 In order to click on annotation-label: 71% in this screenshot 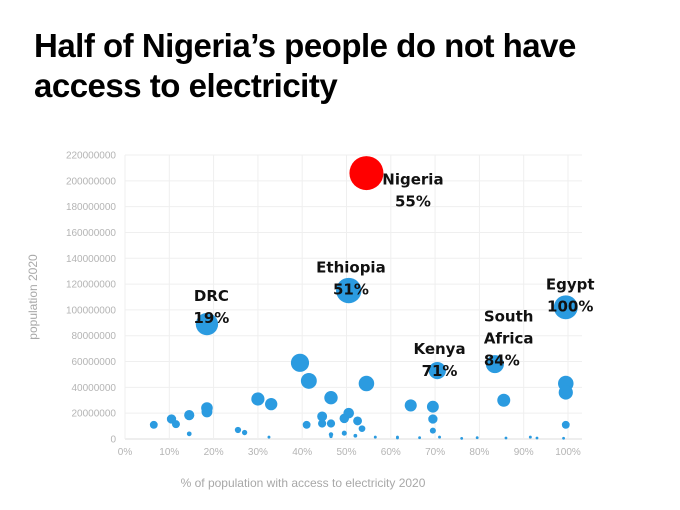, I will do `click(440, 371)`.